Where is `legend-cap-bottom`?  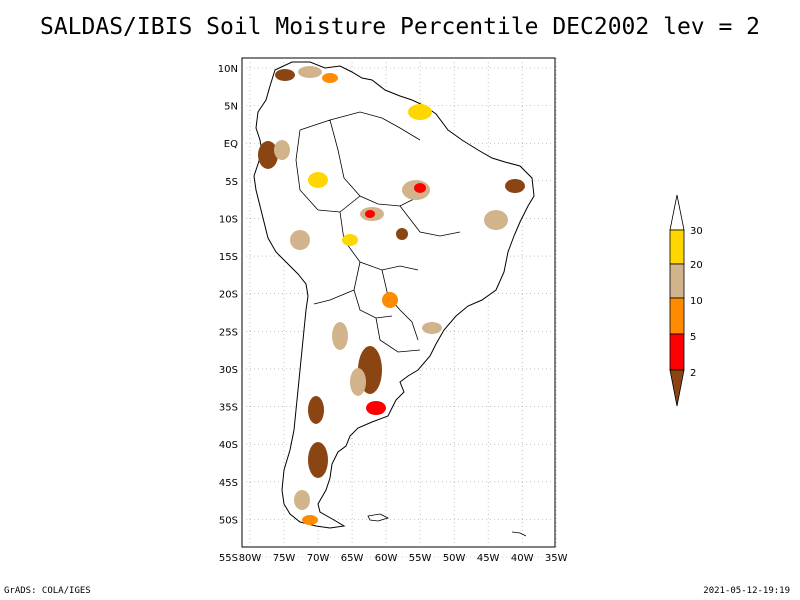
legend-cap-bottom is located at coordinates (677, 388).